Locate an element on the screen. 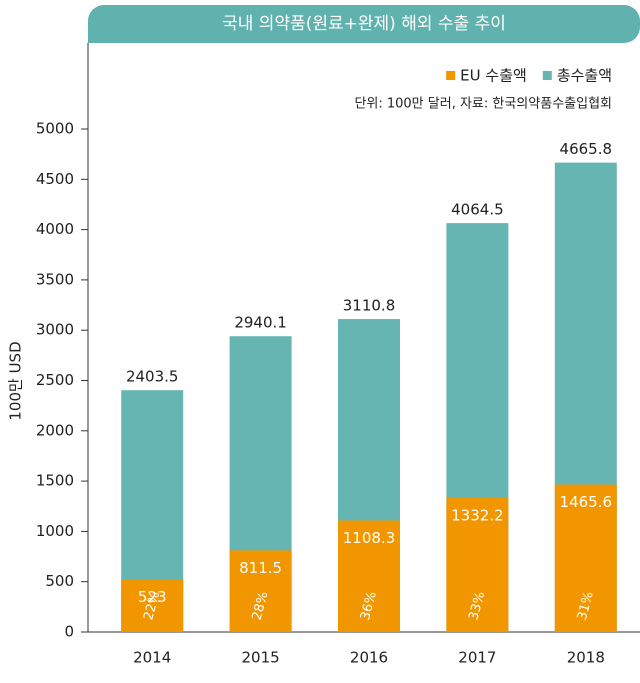  value-label: 4665.8 is located at coordinates (586, 149).